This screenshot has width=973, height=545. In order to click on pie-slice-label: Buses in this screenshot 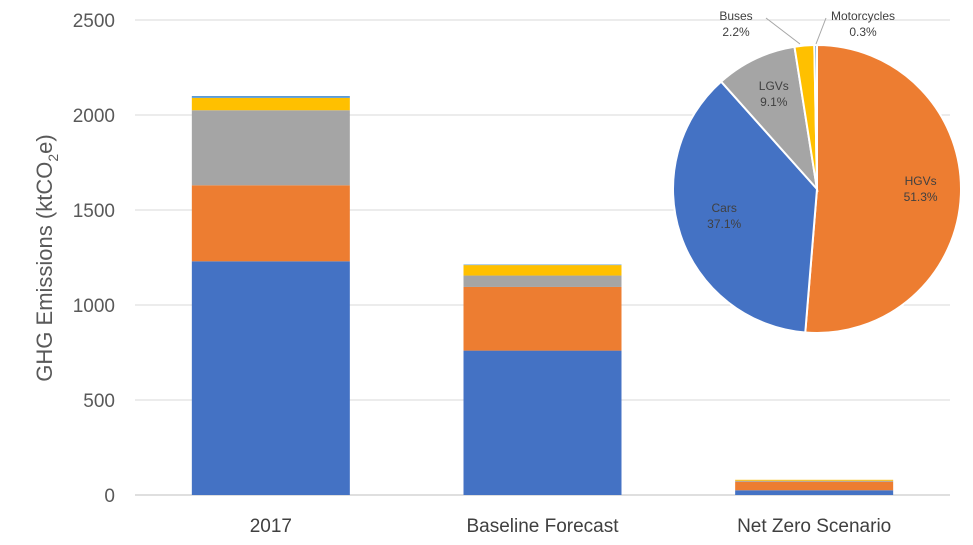, I will do `click(735, 16)`.